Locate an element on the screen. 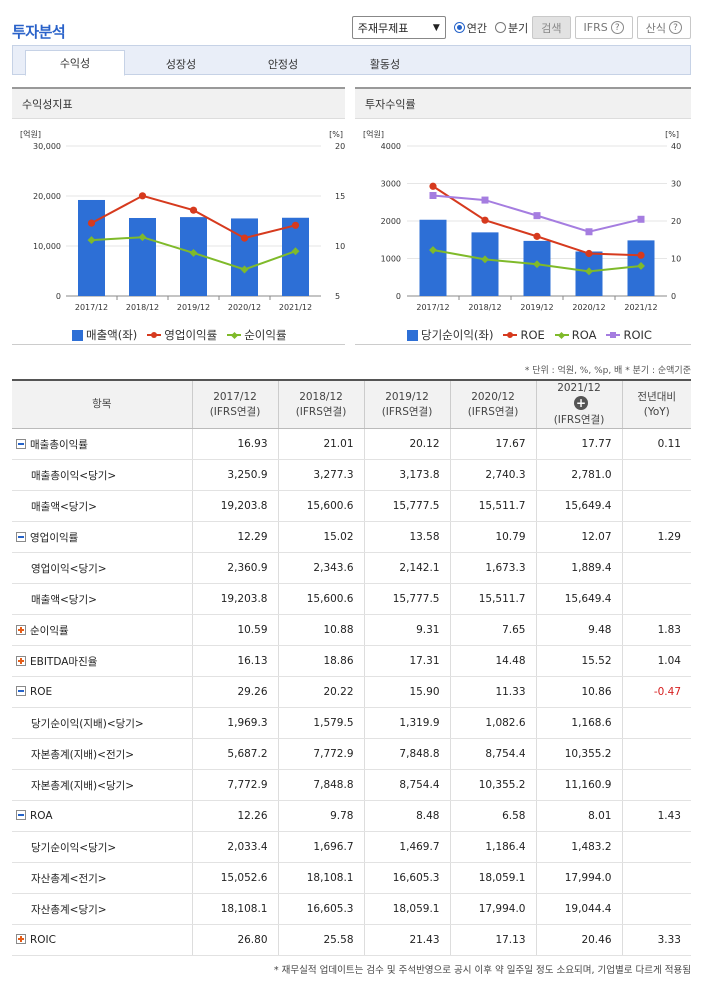 The height and width of the screenshot is (983, 703). row-label: 매출액<당기> is located at coordinates (64, 506).